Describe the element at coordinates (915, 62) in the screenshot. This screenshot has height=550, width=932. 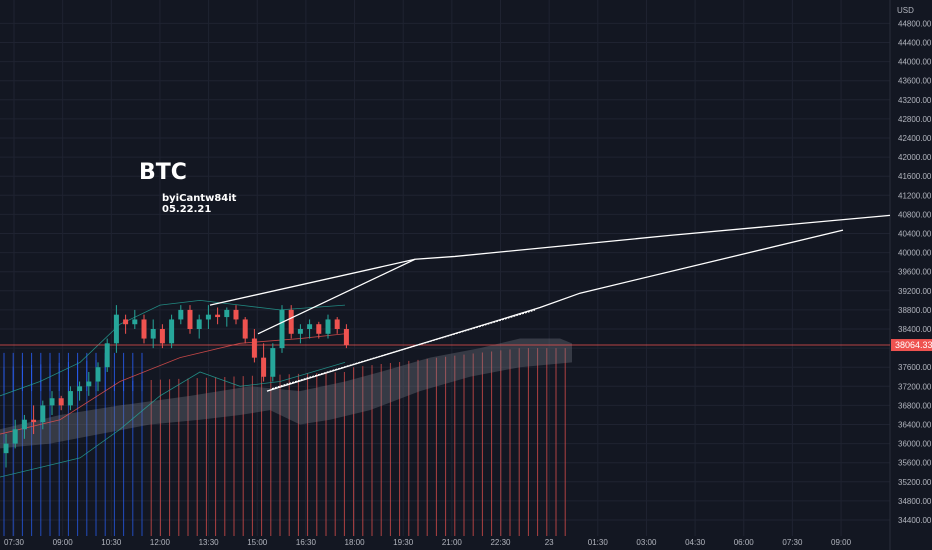
I see `y-tick-label: 44000.00` at that location.